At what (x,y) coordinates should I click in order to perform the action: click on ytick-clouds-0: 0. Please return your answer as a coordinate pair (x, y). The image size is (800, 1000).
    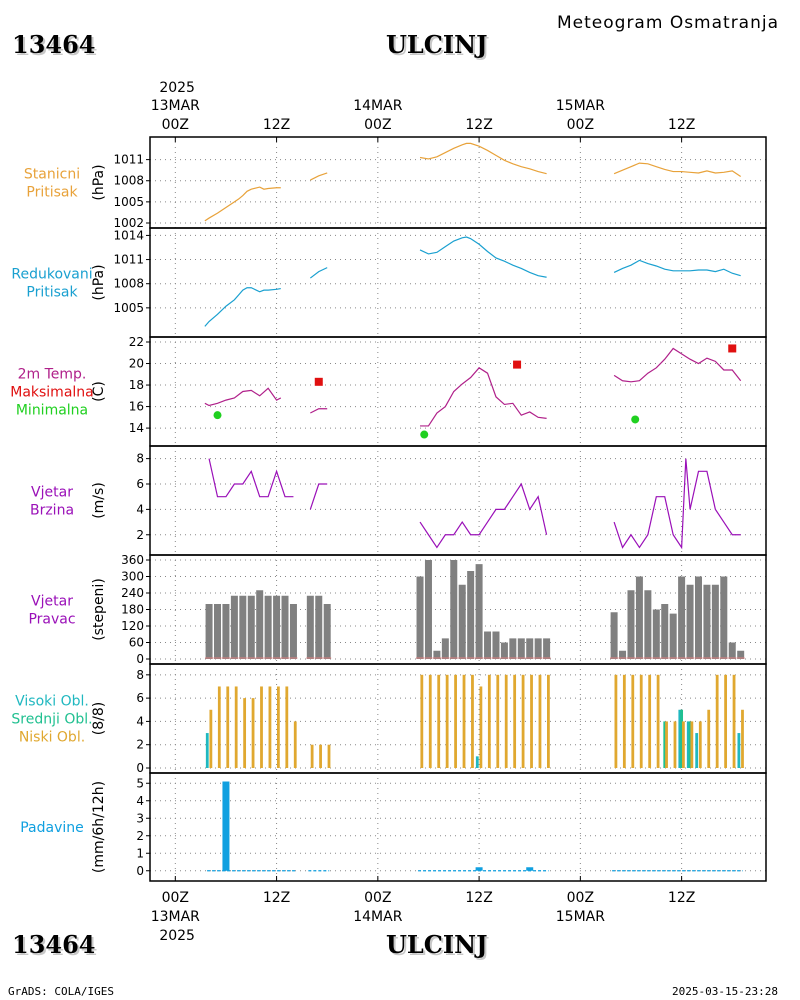
    Looking at the image, I should click on (140, 768).